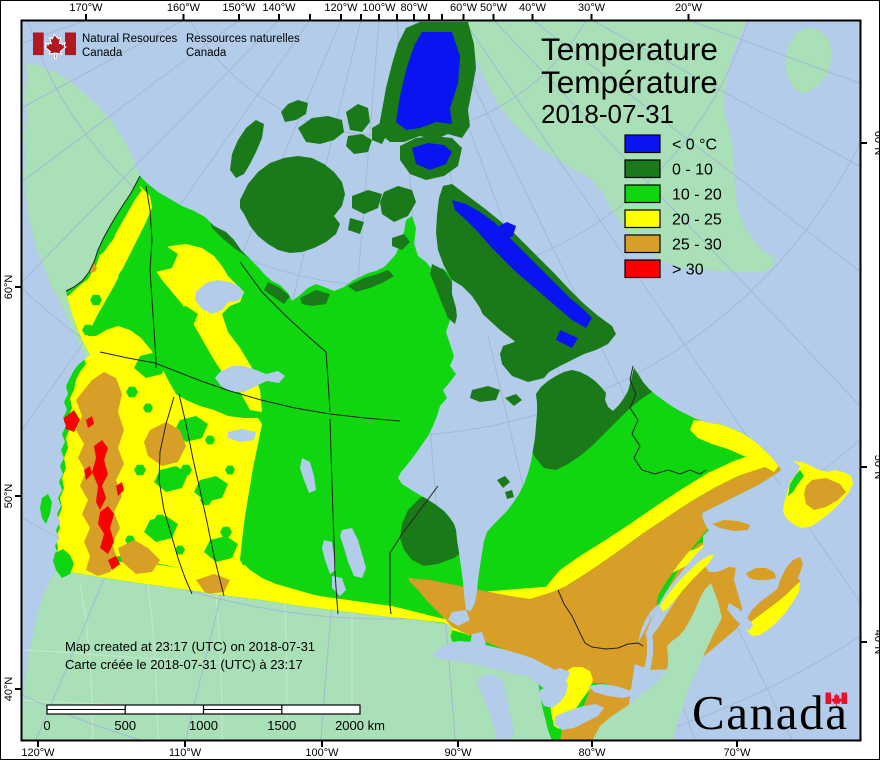 The height and width of the screenshot is (760, 880). What do you see at coordinates (697, 220) in the screenshot?
I see `svg-text: 20 - 25` at bounding box center [697, 220].